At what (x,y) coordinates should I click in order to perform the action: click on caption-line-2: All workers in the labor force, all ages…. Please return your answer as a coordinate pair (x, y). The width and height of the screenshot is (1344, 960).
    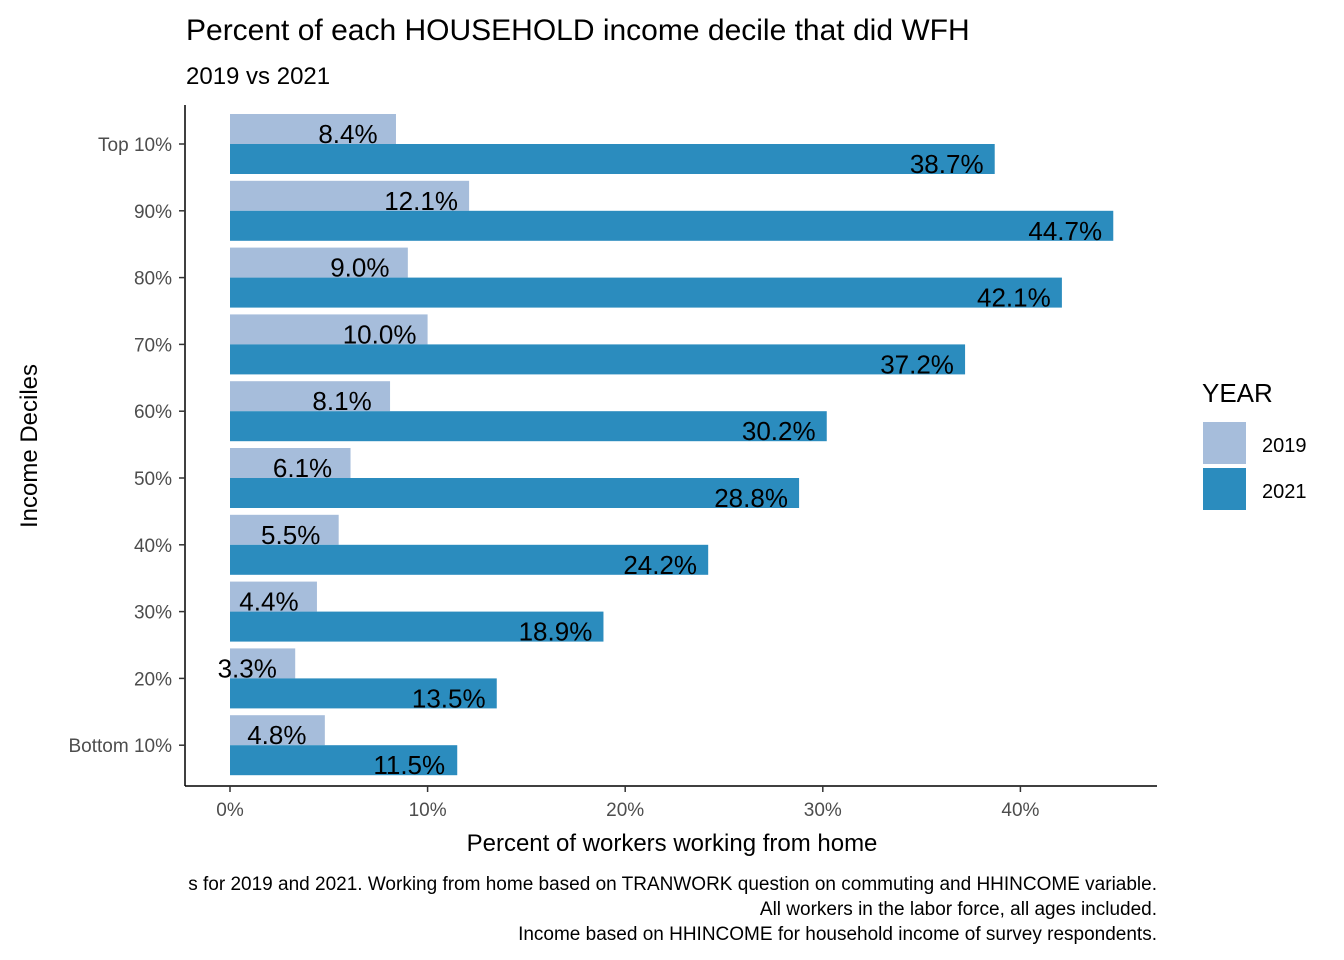
    Looking at the image, I should click on (958, 909).